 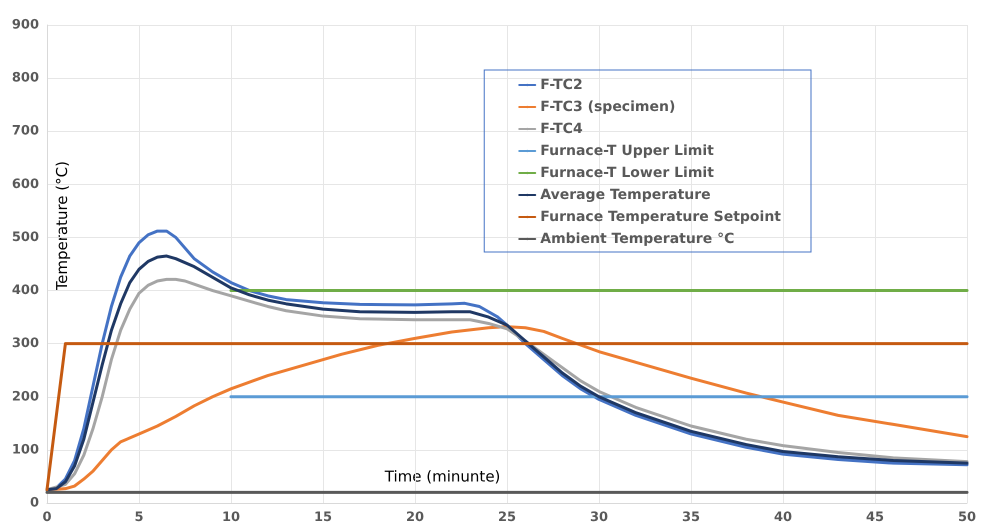 What do you see at coordinates (783, 517) in the screenshot?
I see `x-tick-label: 40` at bounding box center [783, 517].